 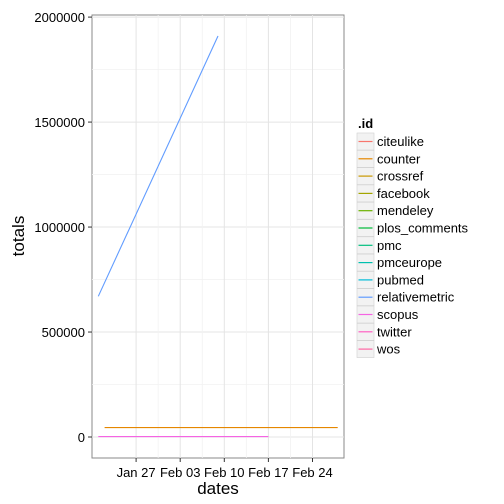 I want to click on legend-label: pubmed, so click(x=400, y=279).